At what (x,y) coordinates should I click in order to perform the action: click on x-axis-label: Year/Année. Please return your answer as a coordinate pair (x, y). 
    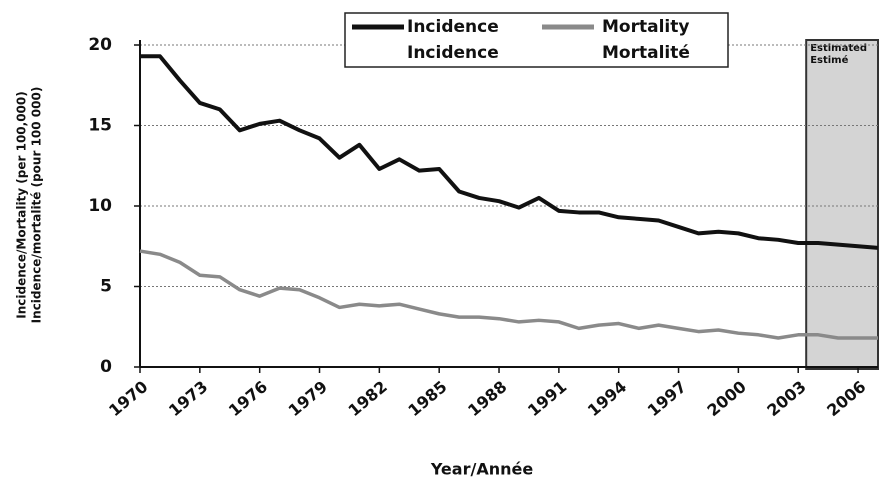
    Looking at the image, I should click on (482, 469).